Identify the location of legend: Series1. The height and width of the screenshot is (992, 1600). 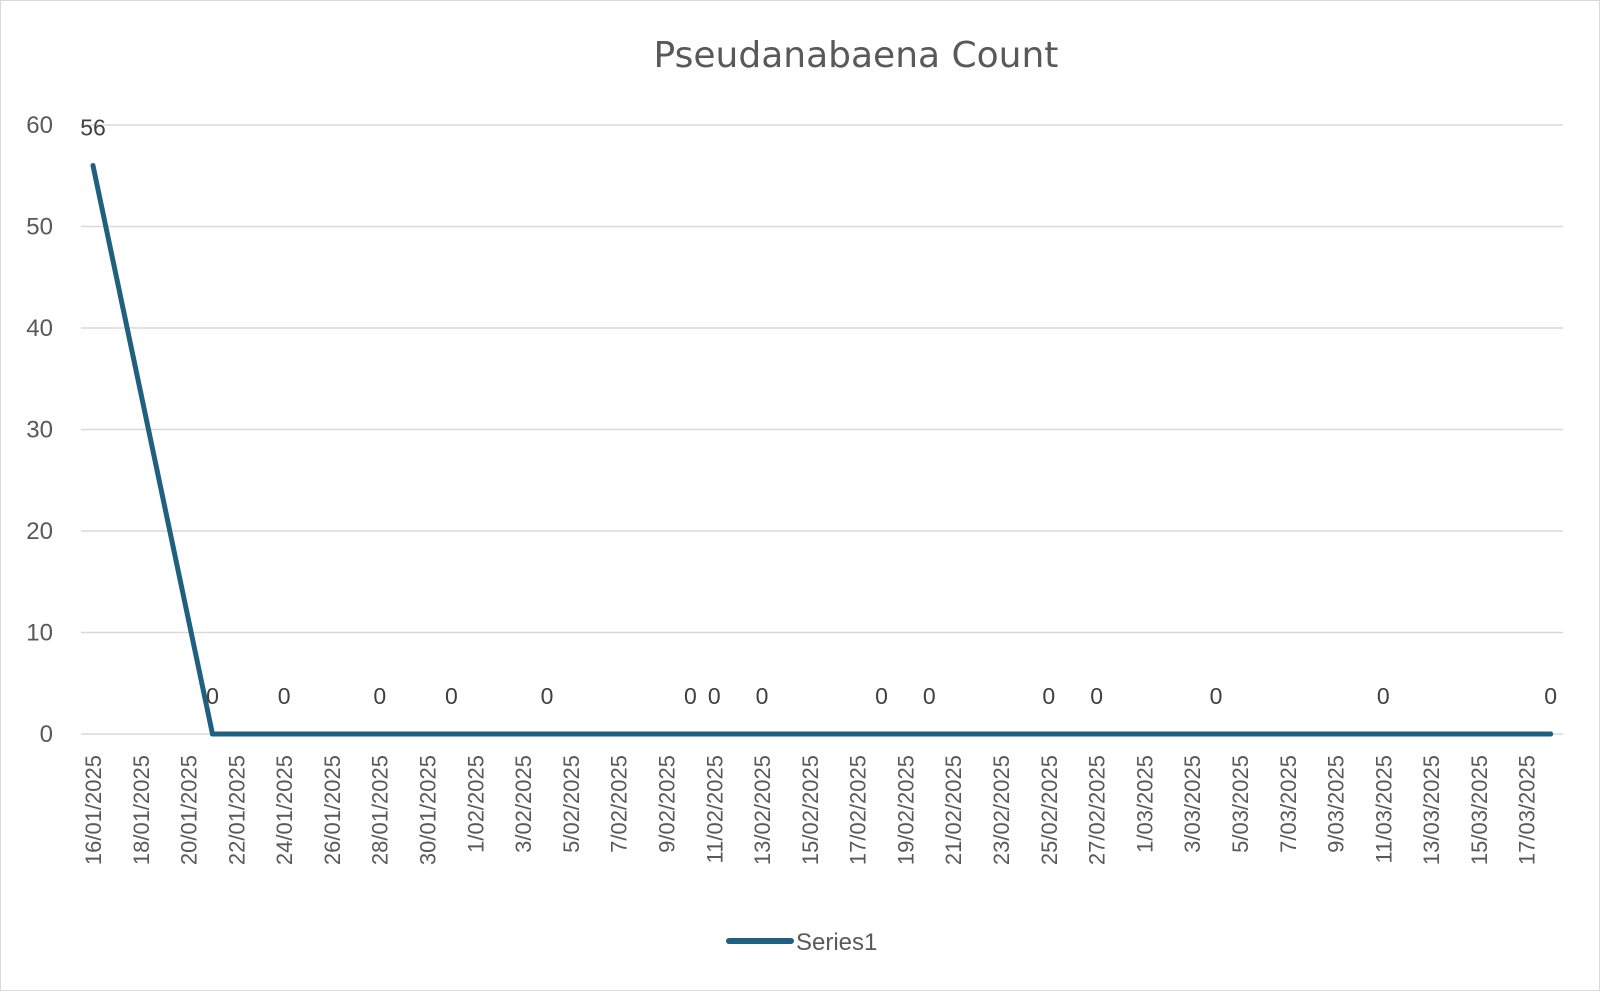
(801, 942).